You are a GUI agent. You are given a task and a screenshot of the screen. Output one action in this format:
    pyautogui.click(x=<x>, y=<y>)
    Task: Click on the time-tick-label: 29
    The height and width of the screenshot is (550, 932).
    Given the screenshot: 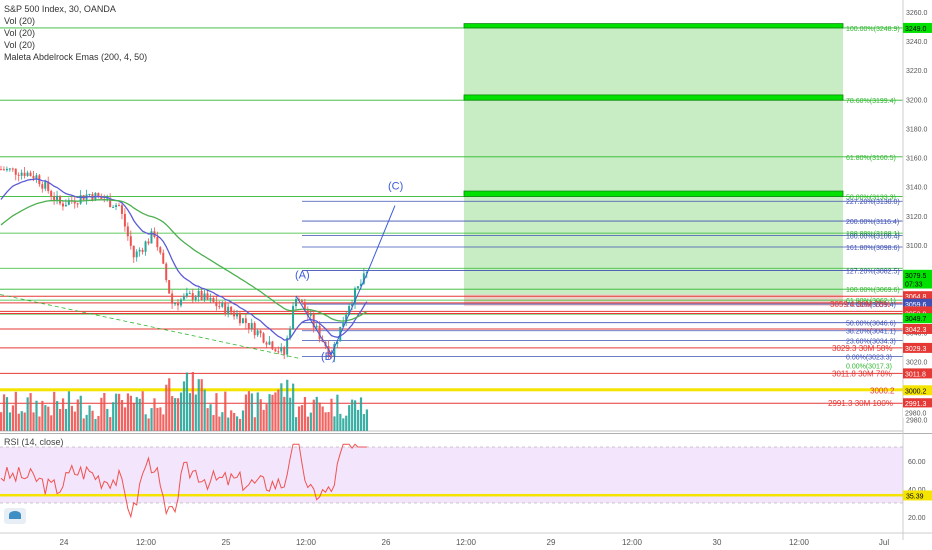 What is the action you would take?
    pyautogui.click(x=551, y=542)
    